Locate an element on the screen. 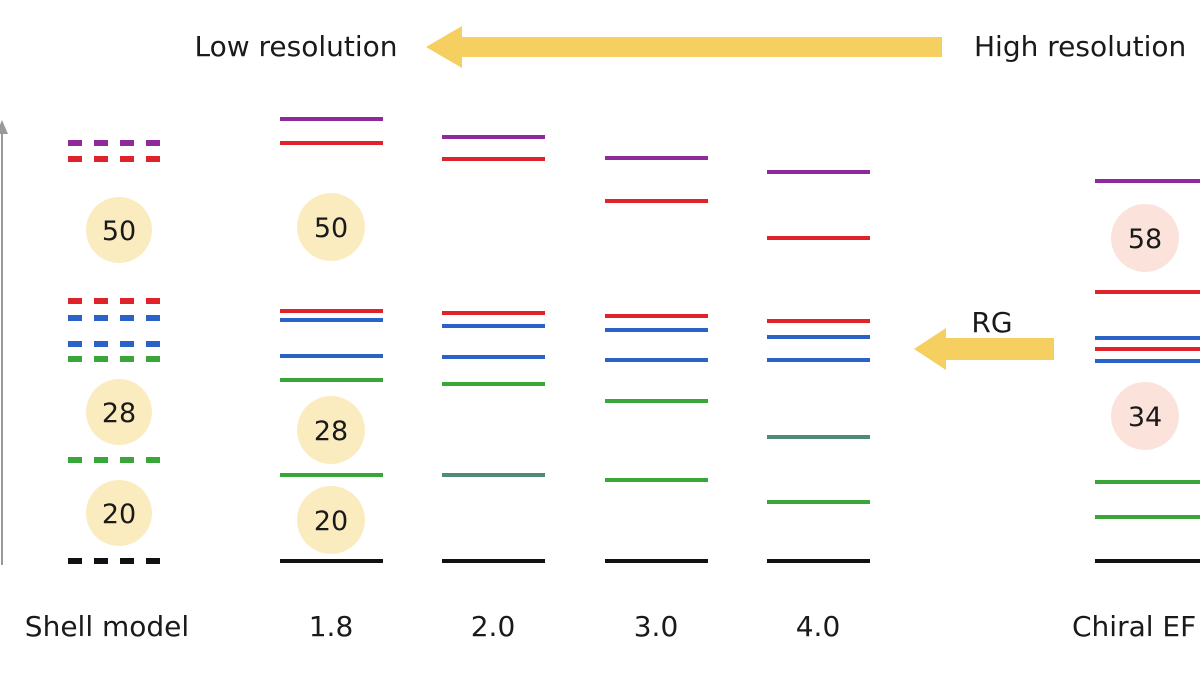  rg-label: RG is located at coordinates (991, 322).